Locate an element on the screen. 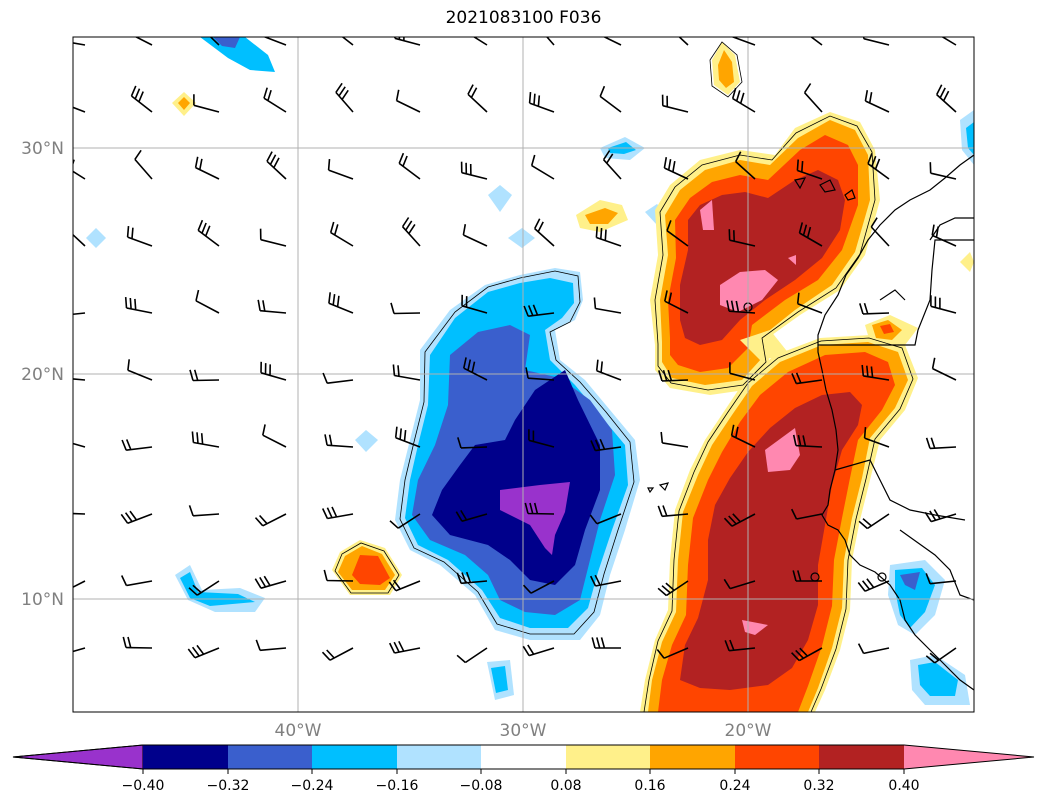  contour-line-ne is located at coordinates (726, 69).